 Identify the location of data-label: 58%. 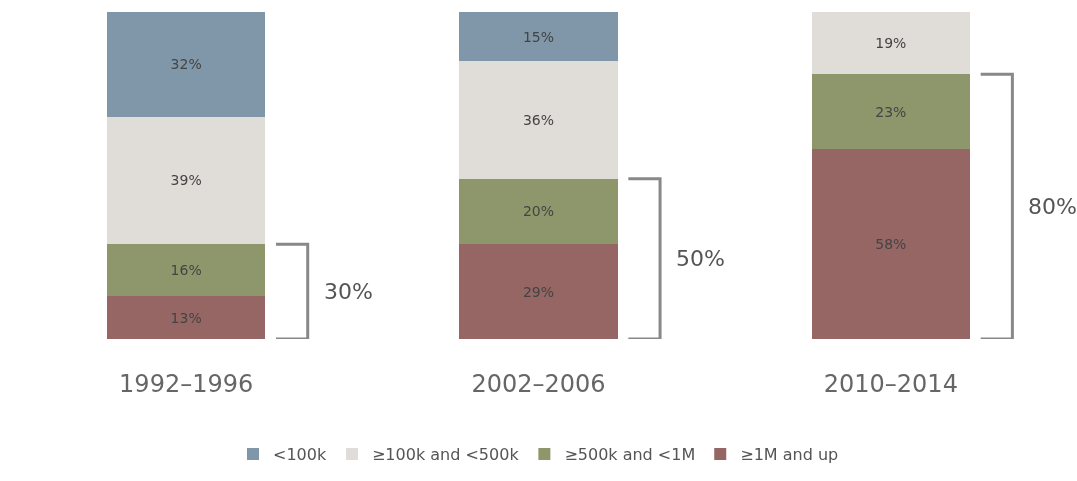
(891, 244).